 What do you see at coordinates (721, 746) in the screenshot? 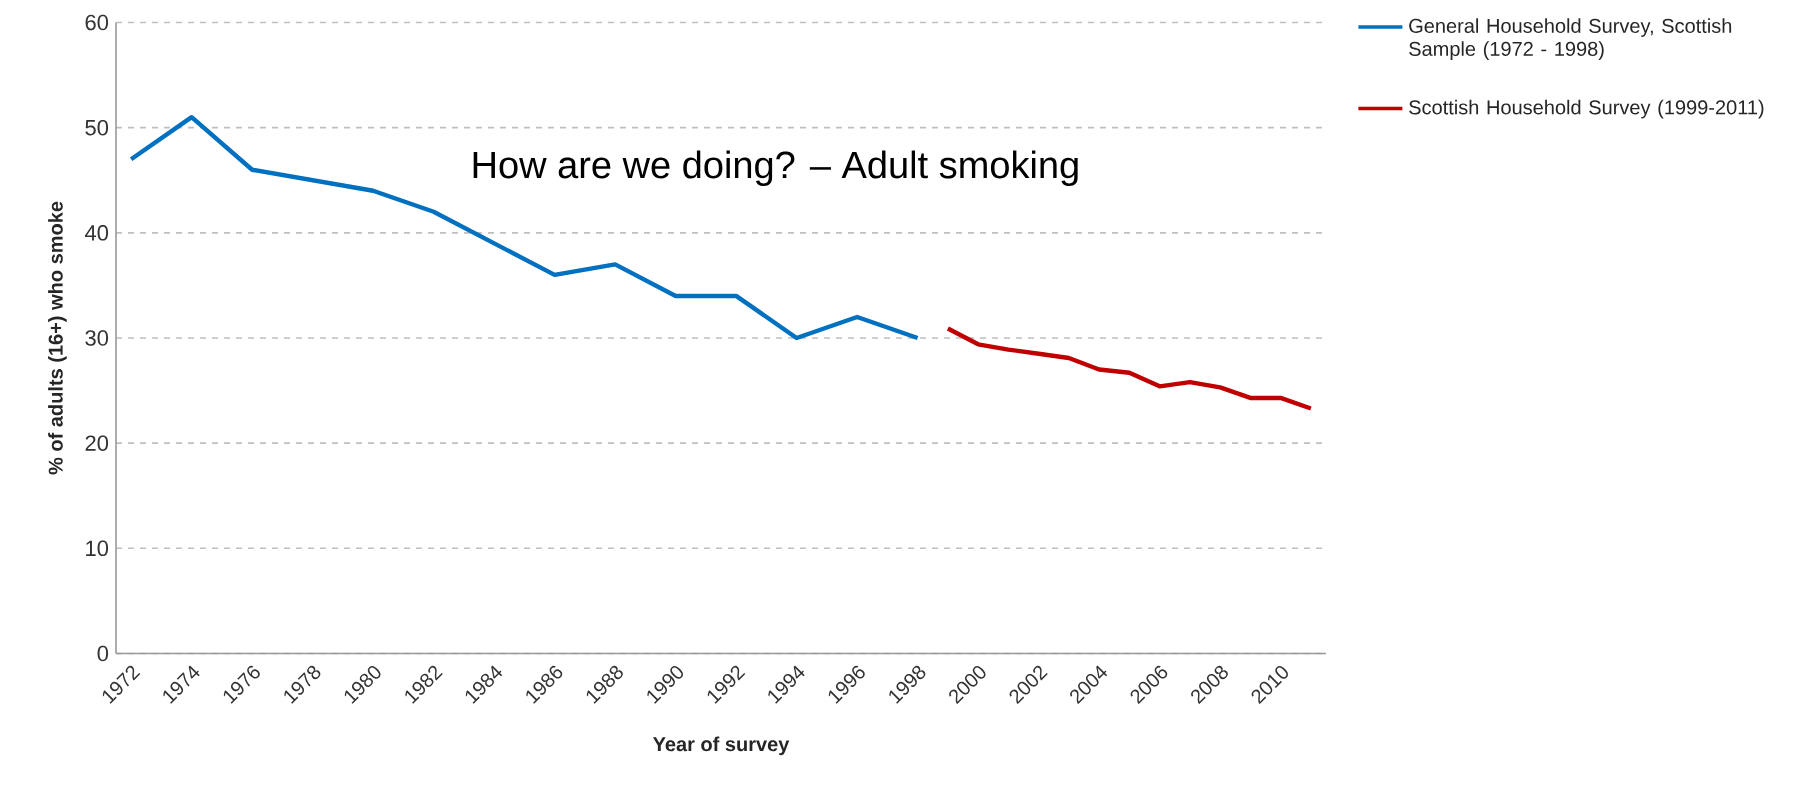
I see `x-axis-title: Year of survey` at bounding box center [721, 746].